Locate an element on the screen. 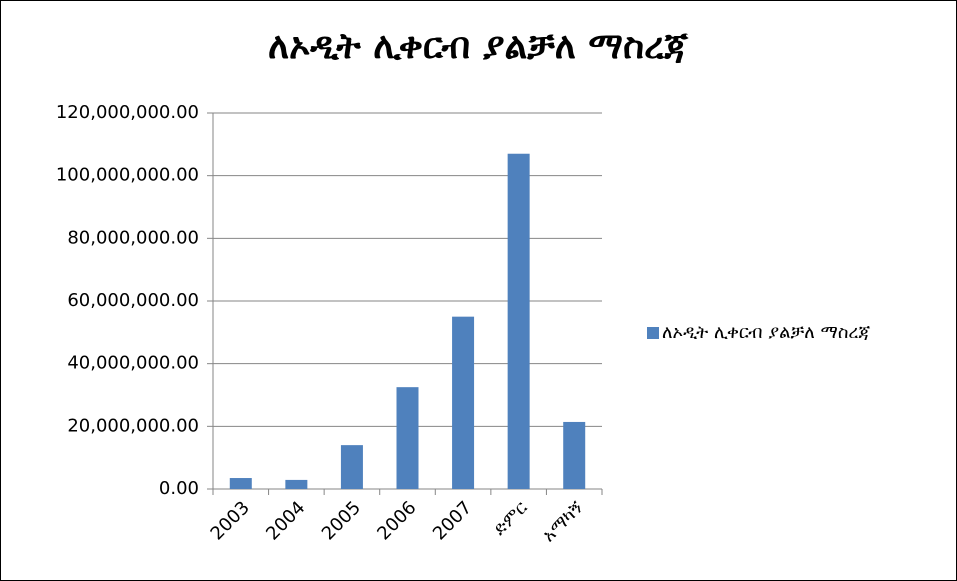 The width and height of the screenshot is (957, 581). chart-title: ለኦዲት ሊቀርብ ያልቻለ ማስረጃ is located at coordinates (478, 46).